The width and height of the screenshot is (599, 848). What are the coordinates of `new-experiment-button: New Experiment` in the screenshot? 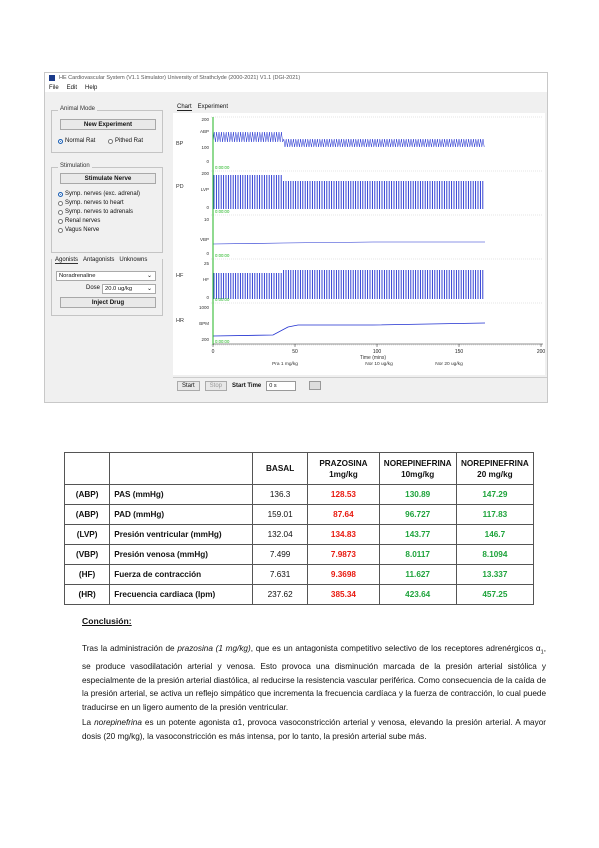 It's located at (108, 124).